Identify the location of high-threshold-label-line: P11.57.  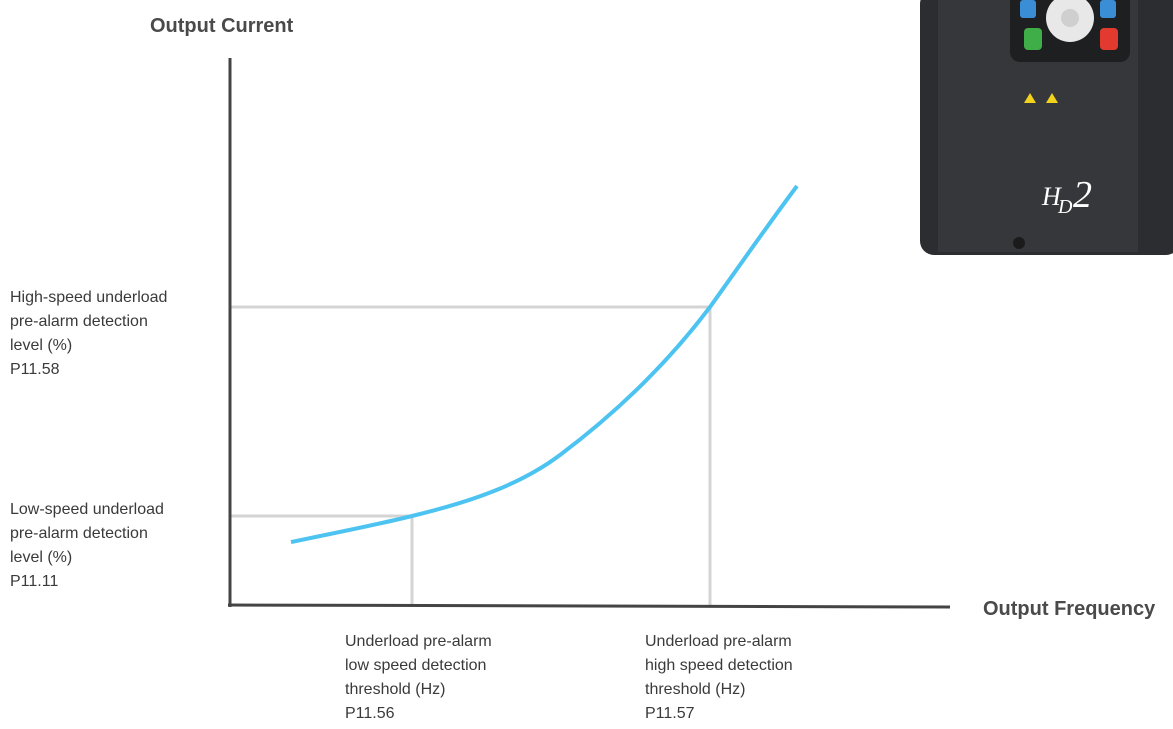
(670, 713).